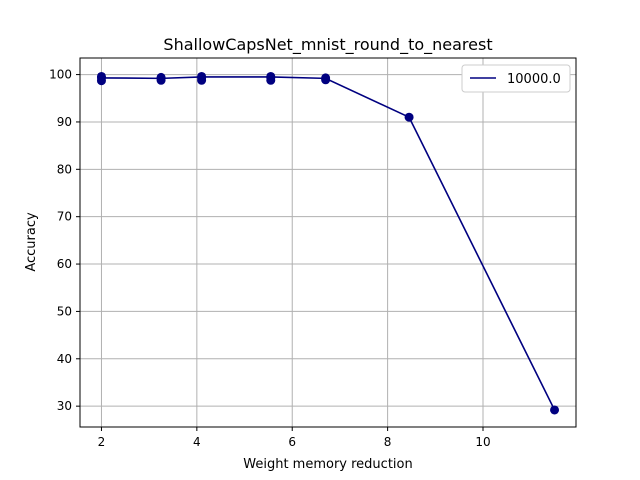 The height and width of the screenshot is (480, 640). Describe the element at coordinates (327, 45) in the screenshot. I see `chart-title: ShallowCapsNet_mnist_round_to_nearest` at that location.